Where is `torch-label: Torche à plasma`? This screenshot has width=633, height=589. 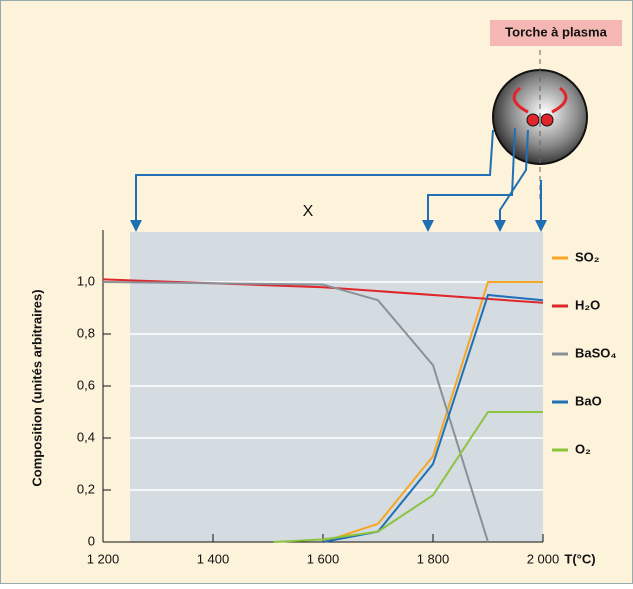 torch-label: Torche à plasma is located at coordinates (556, 31).